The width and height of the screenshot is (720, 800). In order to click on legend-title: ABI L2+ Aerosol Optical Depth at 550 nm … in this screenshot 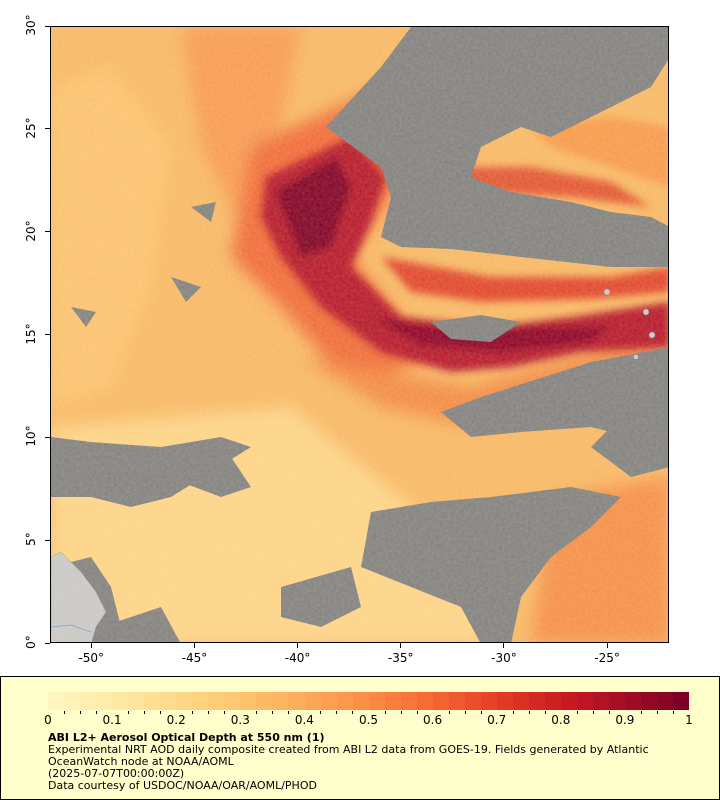, I will do `click(186, 737)`.